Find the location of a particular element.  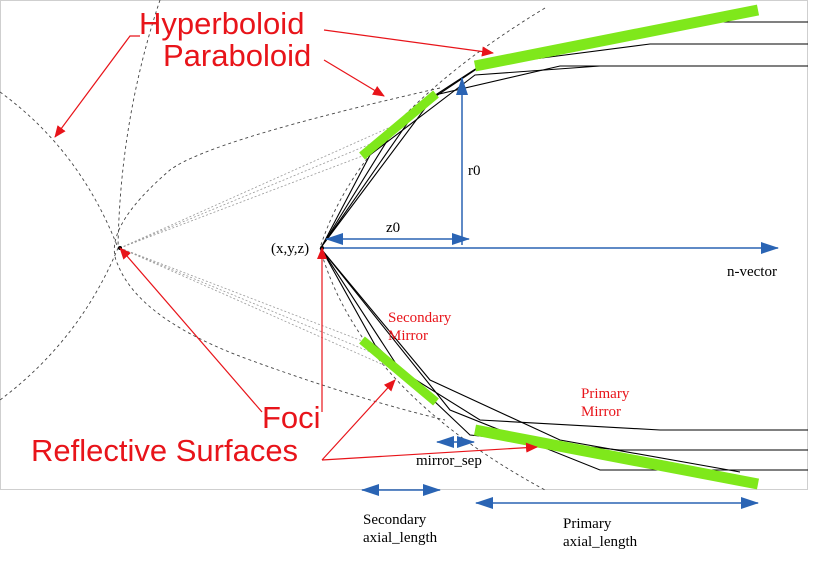

secondary-mirror-bottom is located at coordinates (399, 371).